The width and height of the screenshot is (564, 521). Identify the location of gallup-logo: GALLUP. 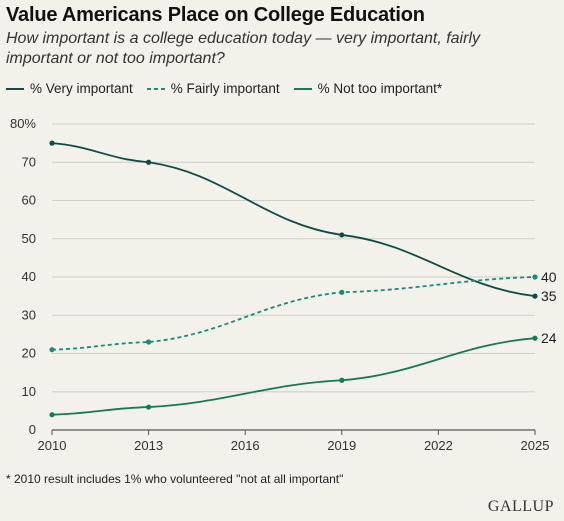
(520, 506).